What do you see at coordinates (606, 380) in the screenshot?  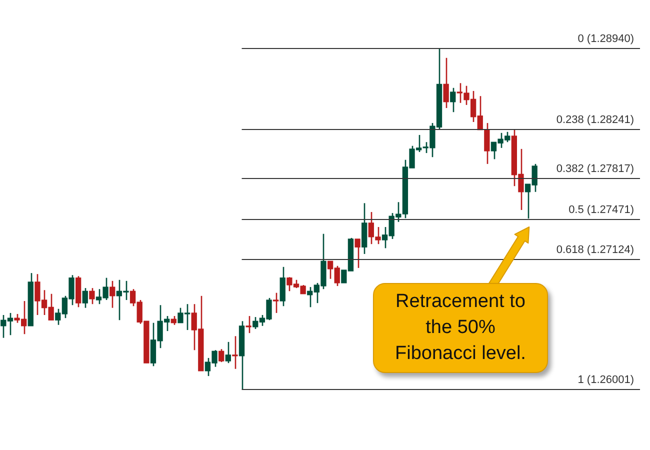 I see `text: 1 (1.26001)` at bounding box center [606, 380].